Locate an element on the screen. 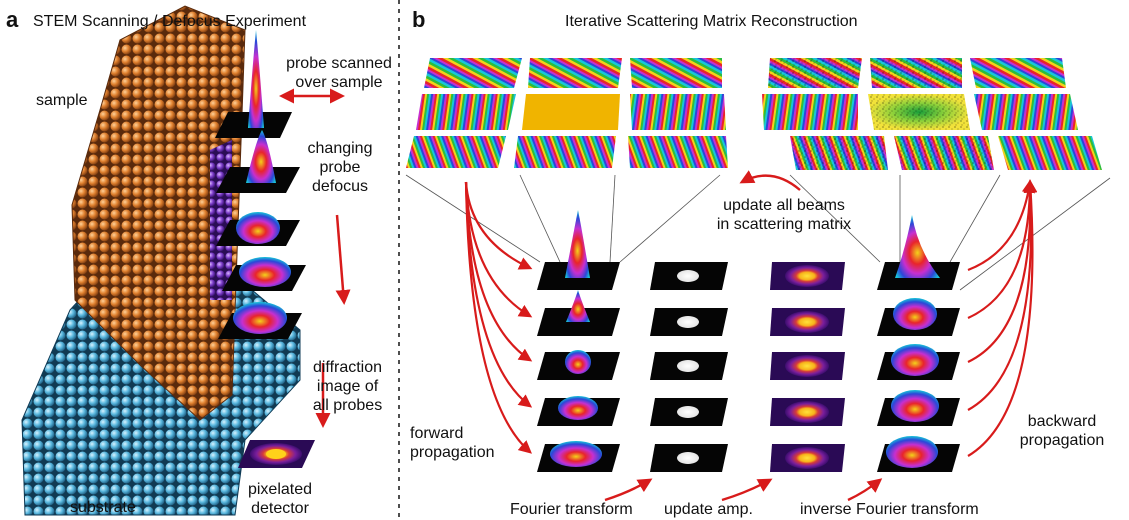 This screenshot has height=520, width=1129. label-detector: pixelated detector is located at coordinates (280, 499).